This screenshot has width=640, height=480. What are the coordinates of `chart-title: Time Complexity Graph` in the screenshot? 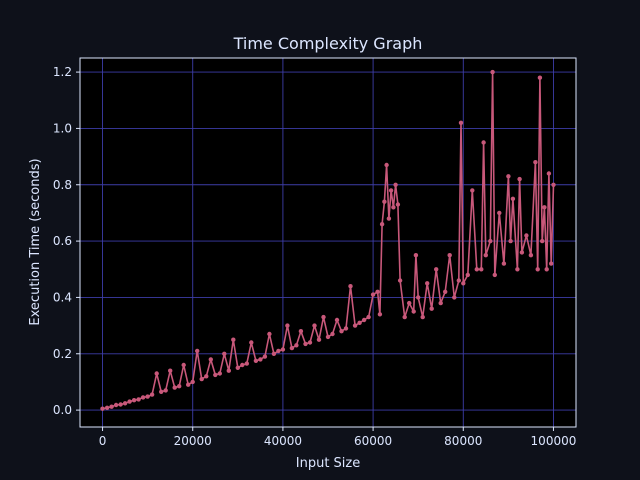 It's located at (328, 43).